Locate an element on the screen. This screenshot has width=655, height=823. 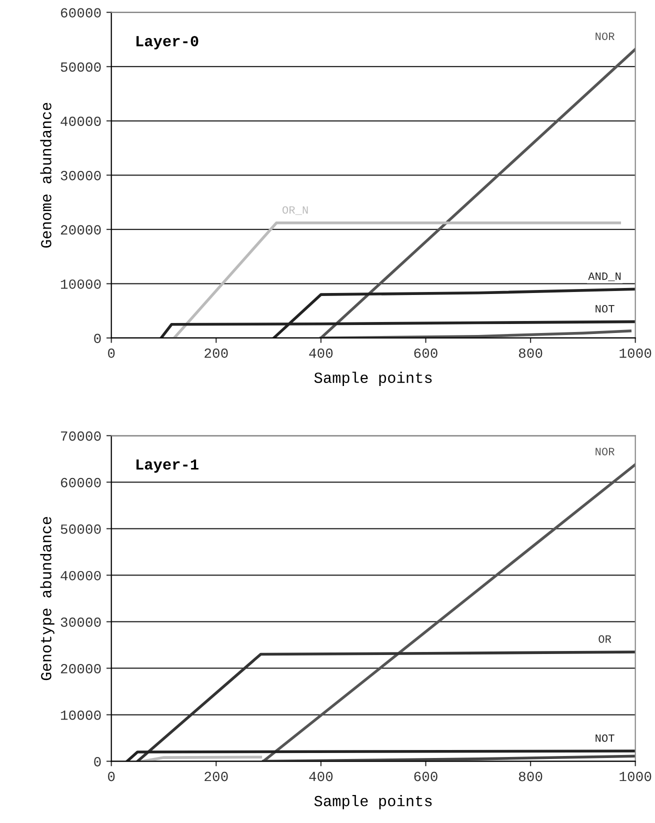
text: Layer-0 is located at coordinates (167, 43).